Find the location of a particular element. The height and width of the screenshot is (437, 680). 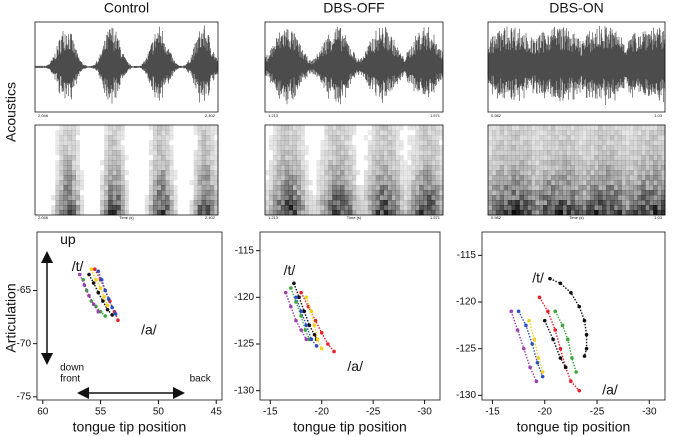

waveform is located at coordinates (126, 64).